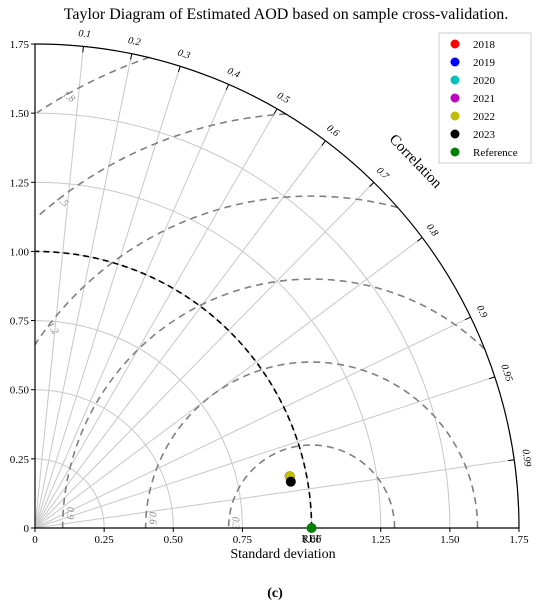 Image resolution: width=550 pixels, height=609 pixels. What do you see at coordinates (484, 45) in the screenshot?
I see `legend-label-2018: 2018` at bounding box center [484, 45].